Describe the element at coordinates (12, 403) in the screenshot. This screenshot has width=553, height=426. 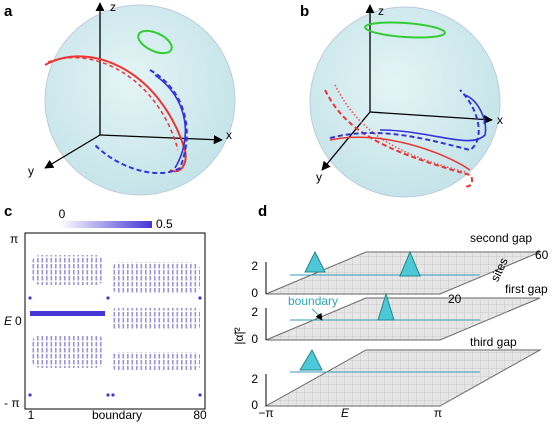
I see `y-tick-label: - π` at that location.